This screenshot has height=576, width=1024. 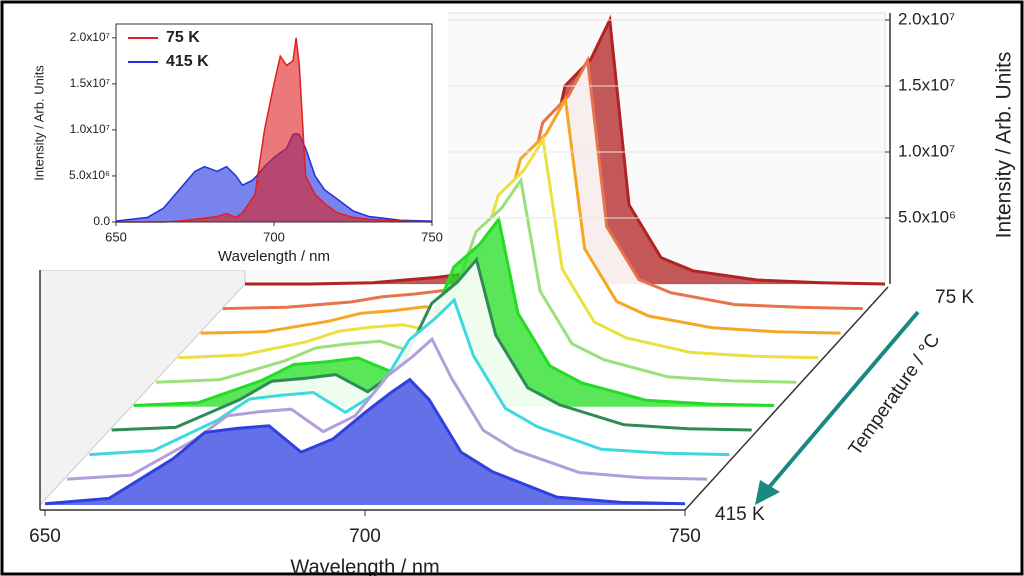 What do you see at coordinates (954, 297) in the screenshot?
I see `z-label-back: 75 K` at bounding box center [954, 297].